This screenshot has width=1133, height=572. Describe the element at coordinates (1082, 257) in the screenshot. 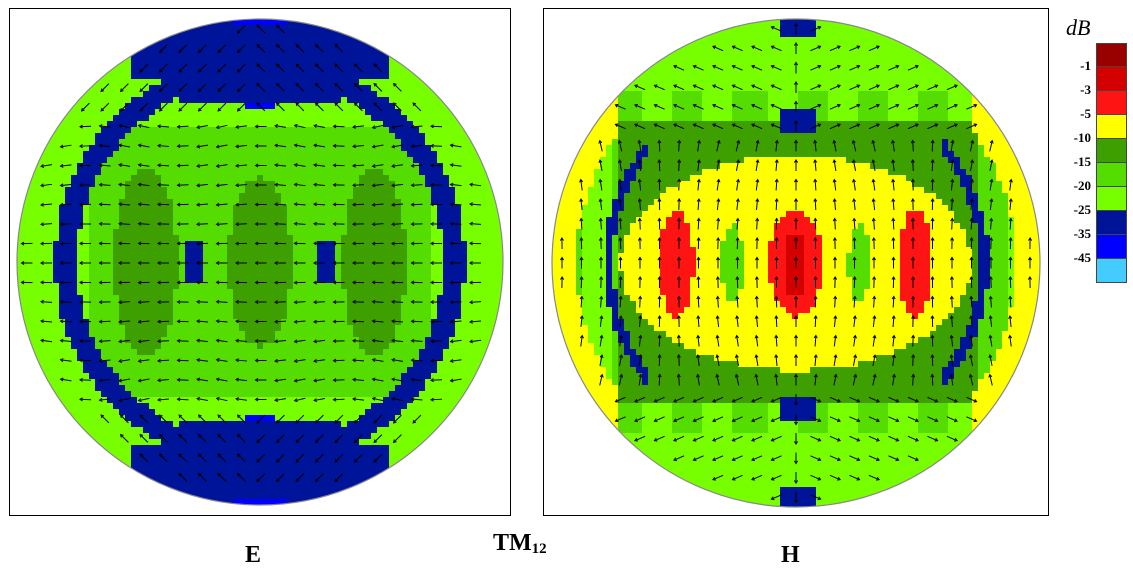

I see `legend-tick: -45` at that location.